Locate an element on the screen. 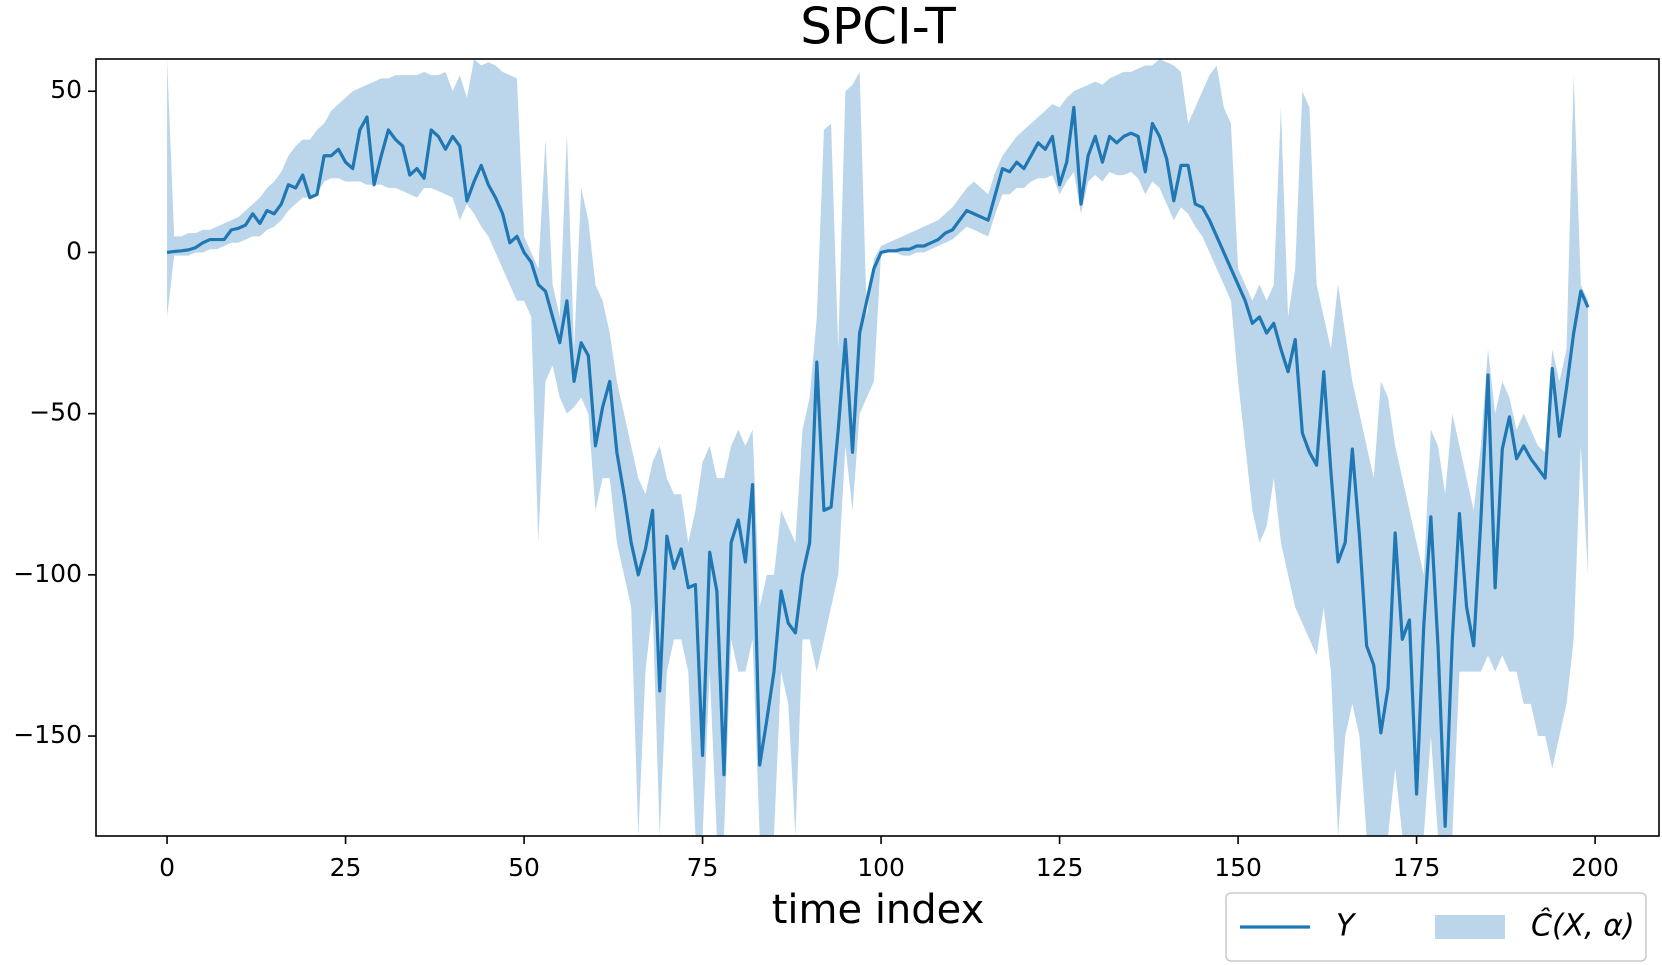  x-tick-label: 100 is located at coordinates (881, 867).